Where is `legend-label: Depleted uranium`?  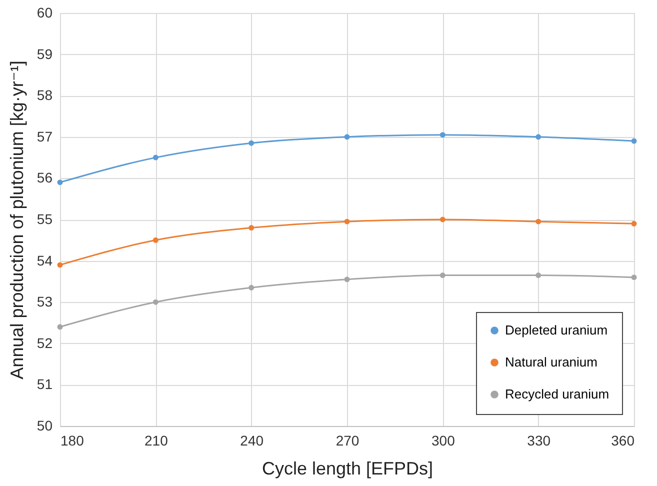
legend-label: Depleted uranium is located at coordinates (556, 330).